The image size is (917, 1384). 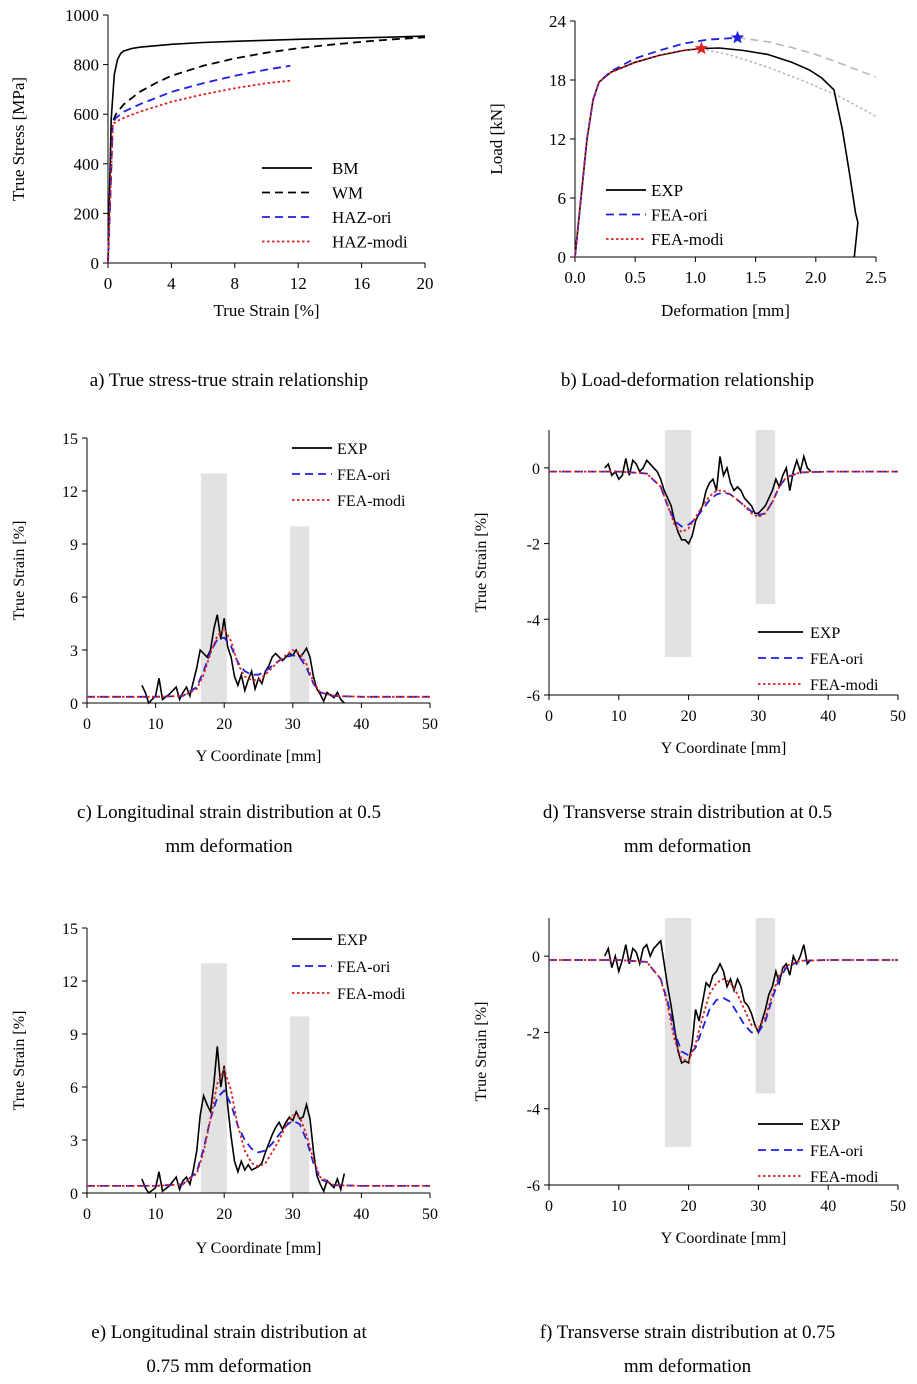 What do you see at coordinates (82, 15) in the screenshot?
I see `y-tick-label: 1000` at bounding box center [82, 15].